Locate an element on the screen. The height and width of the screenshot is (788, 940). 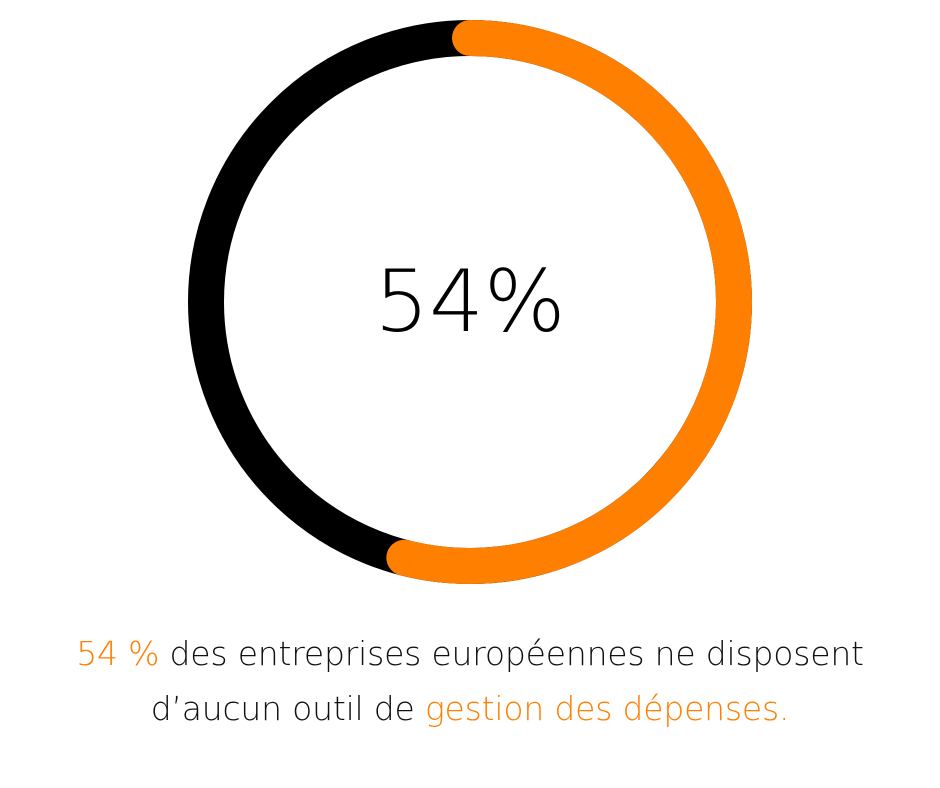
donut-center-label: 54% is located at coordinates (469, 302).